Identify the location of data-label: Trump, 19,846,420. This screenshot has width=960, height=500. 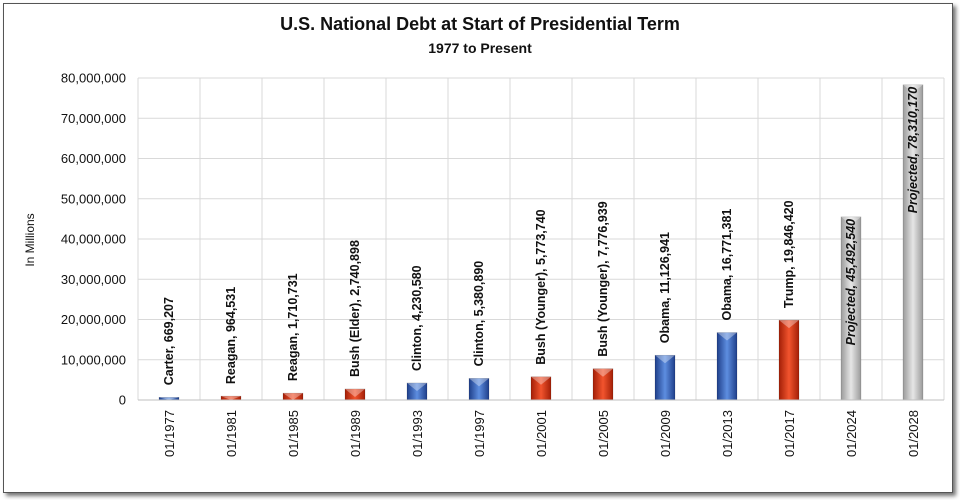
(789, 254).